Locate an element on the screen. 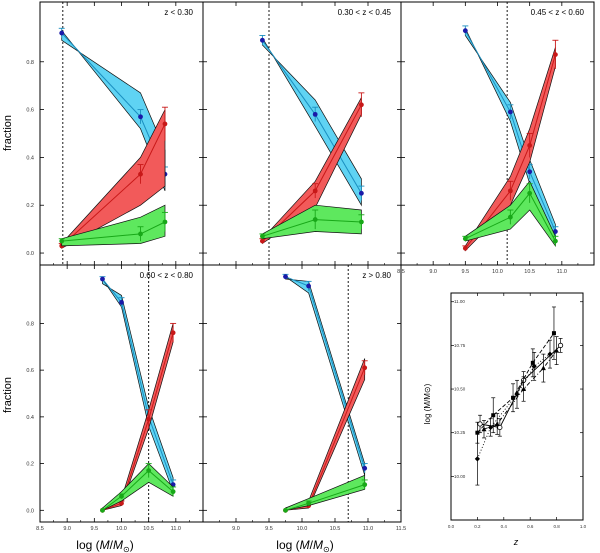  x-axis-label-m: M is located at coordinates (105, 545).